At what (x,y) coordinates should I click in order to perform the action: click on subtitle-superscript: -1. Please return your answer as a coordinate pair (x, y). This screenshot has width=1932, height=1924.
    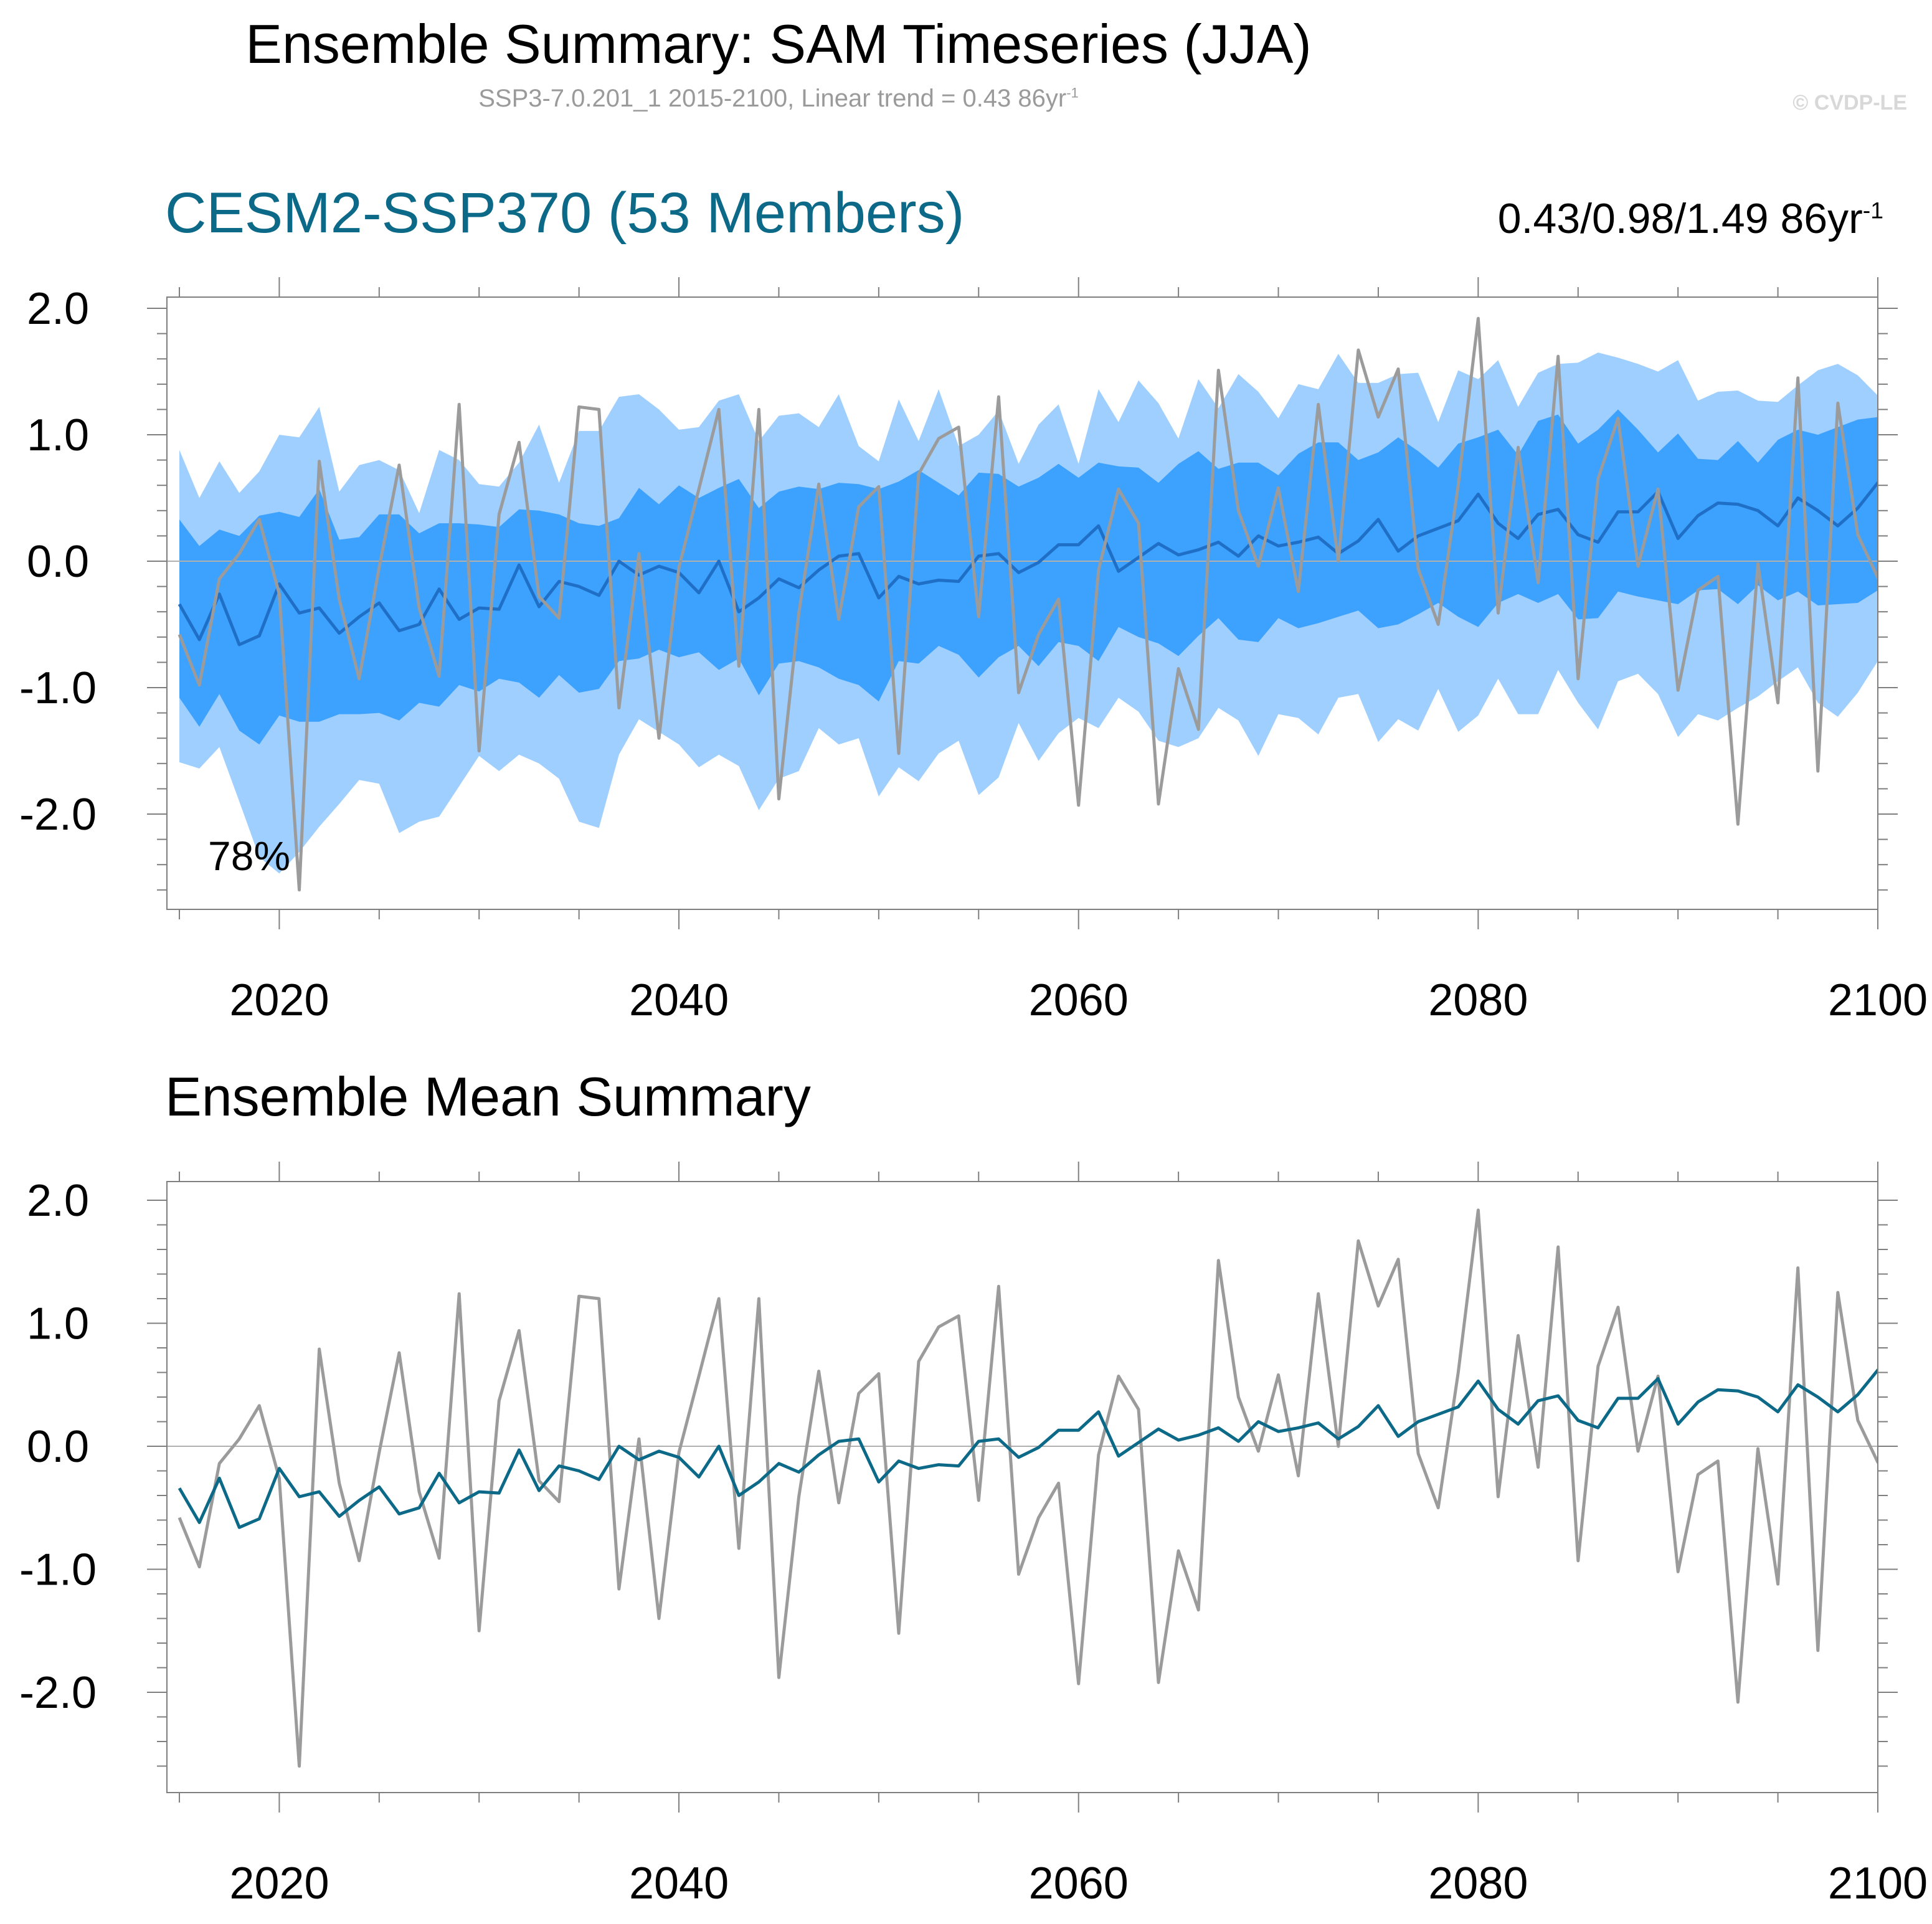
    Looking at the image, I should click on (1072, 93).